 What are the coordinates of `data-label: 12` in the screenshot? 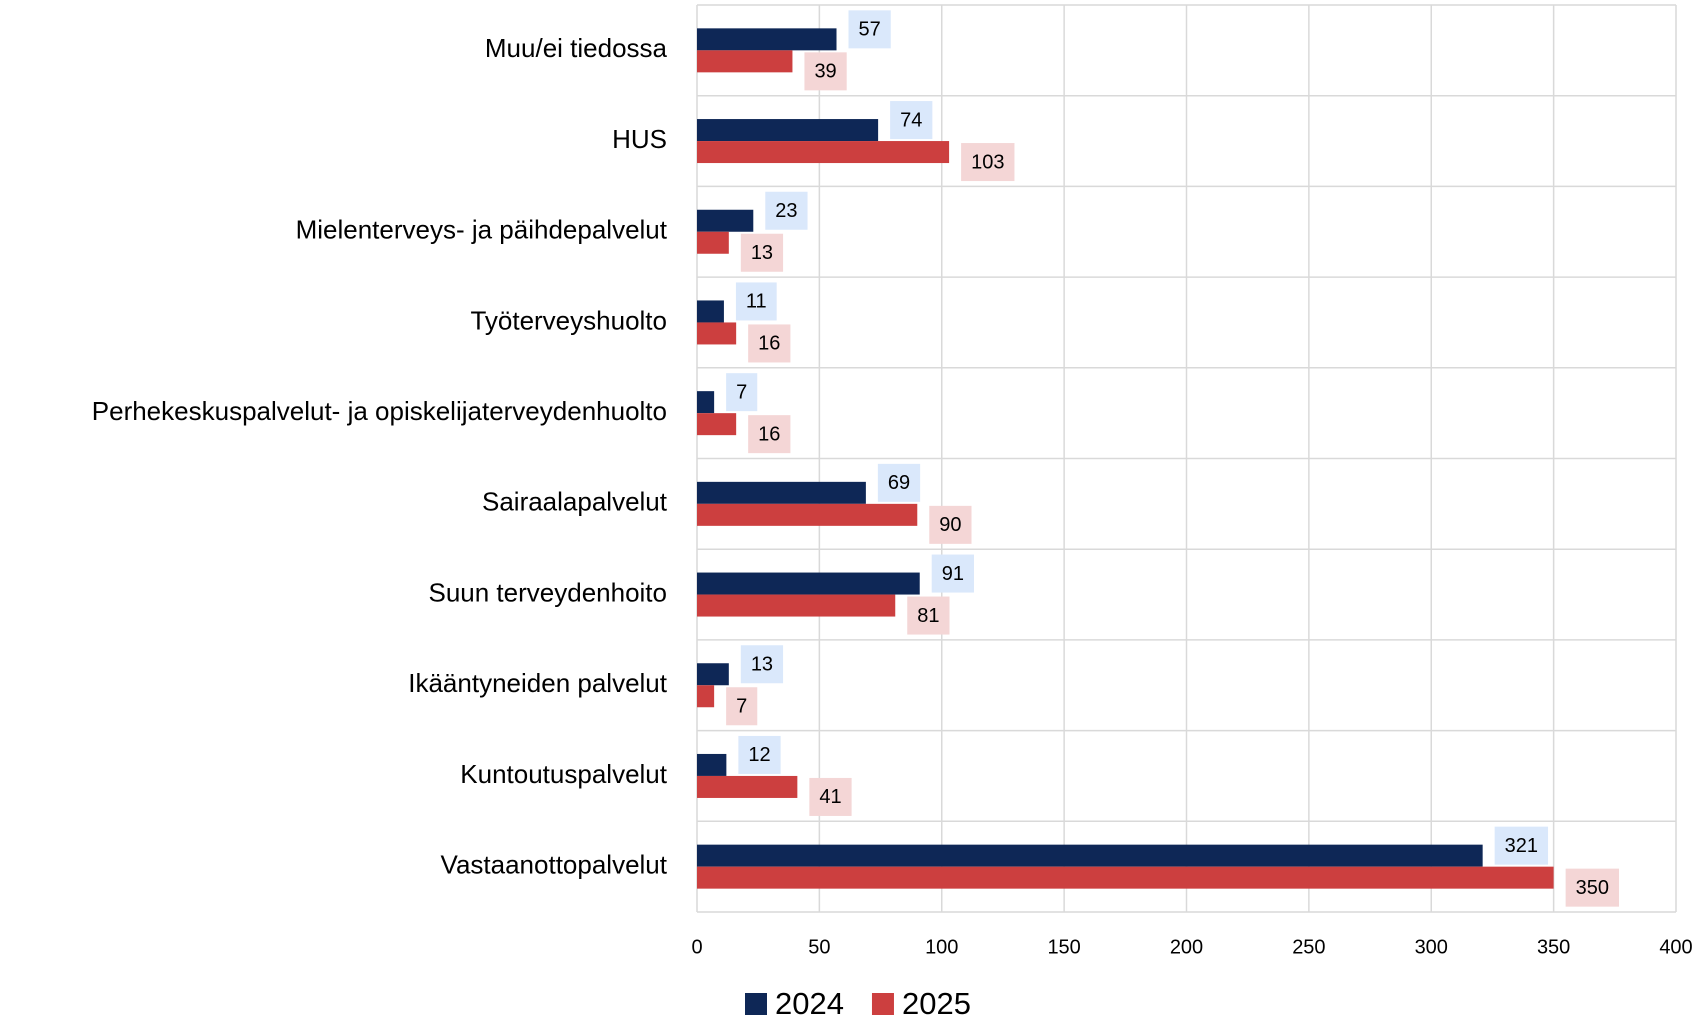 It's located at (759, 754).